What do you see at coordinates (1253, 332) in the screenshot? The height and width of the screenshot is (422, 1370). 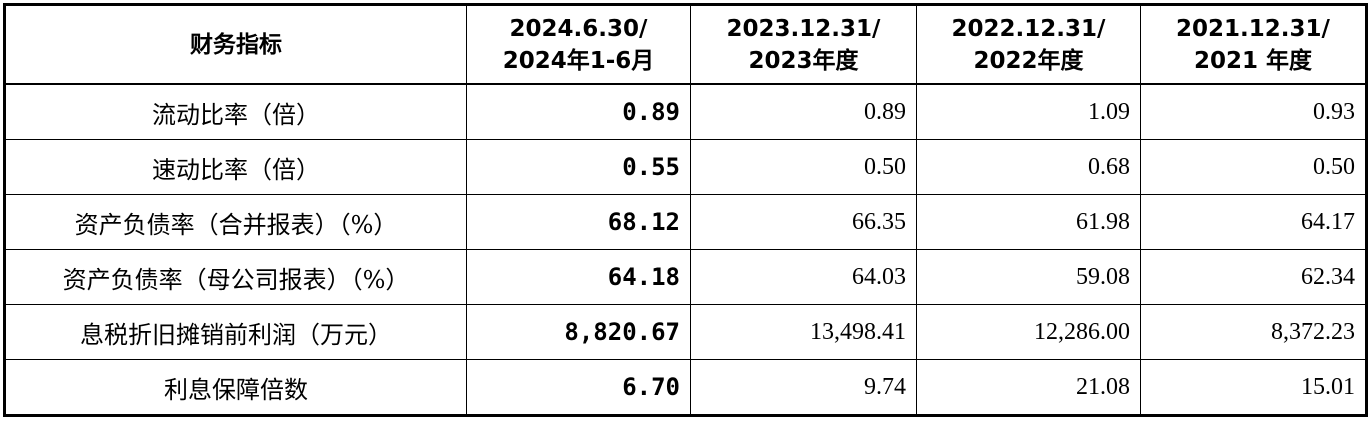 I see `cell-value-2021: 8,372.23` at bounding box center [1253, 332].